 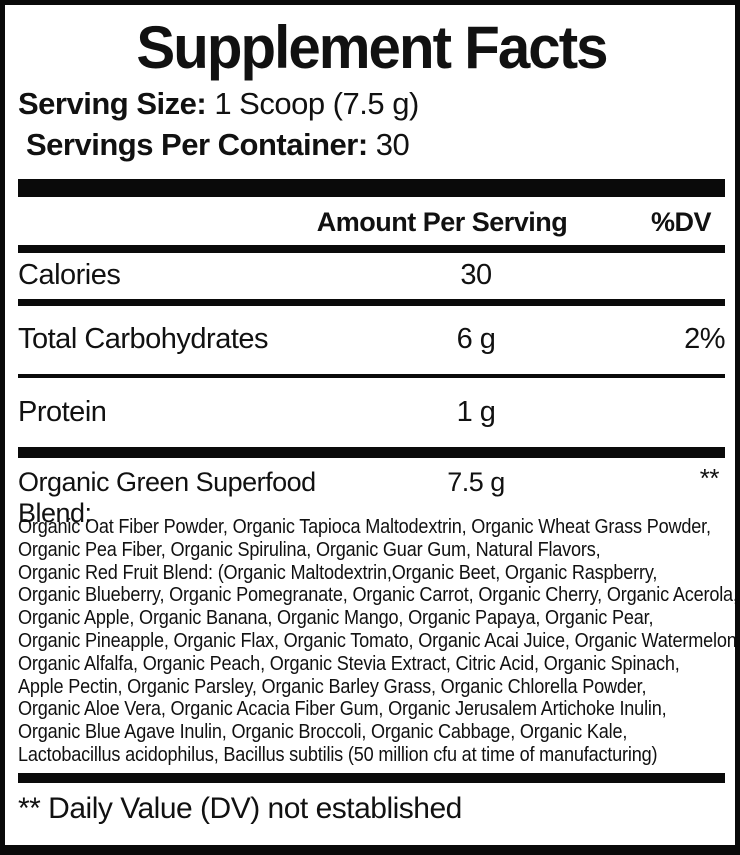 What do you see at coordinates (167, 497) in the screenshot?
I see `blend-name: Organic Green Superfood Blend:` at bounding box center [167, 497].